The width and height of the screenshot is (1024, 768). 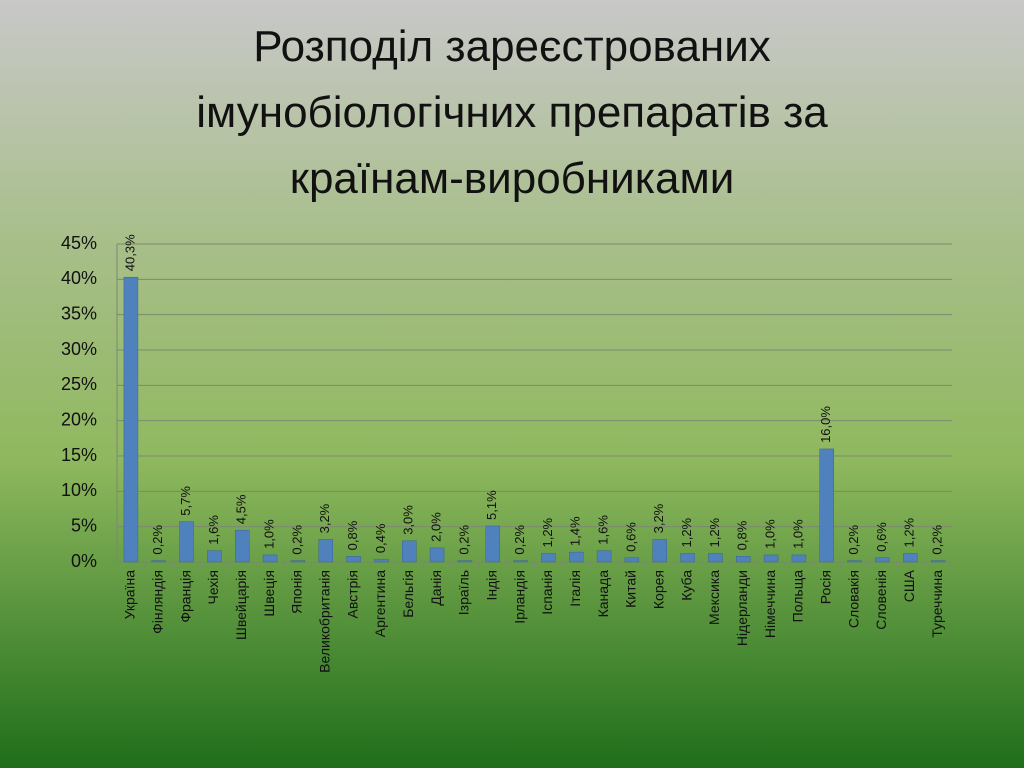 I want to click on value-label: 5,7%, so click(x=185, y=501).